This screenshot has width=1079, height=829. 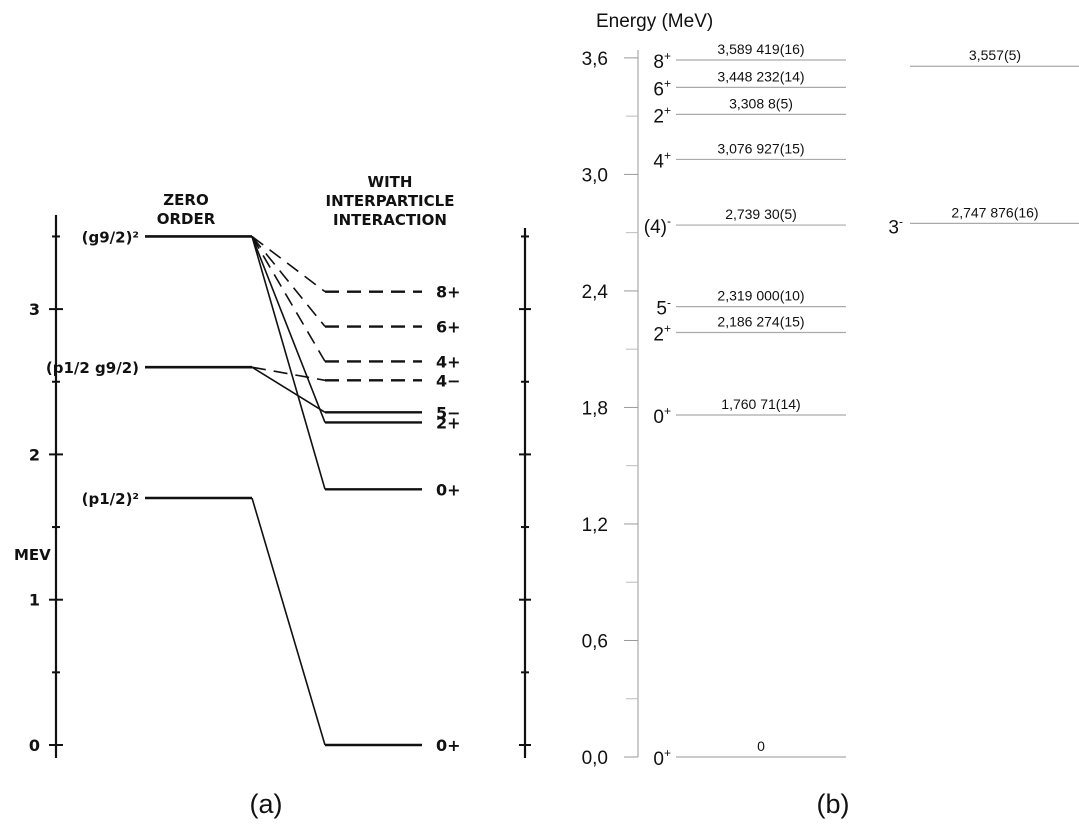 I want to click on zero-order-header-line-1: ZERO, so click(x=185, y=200).